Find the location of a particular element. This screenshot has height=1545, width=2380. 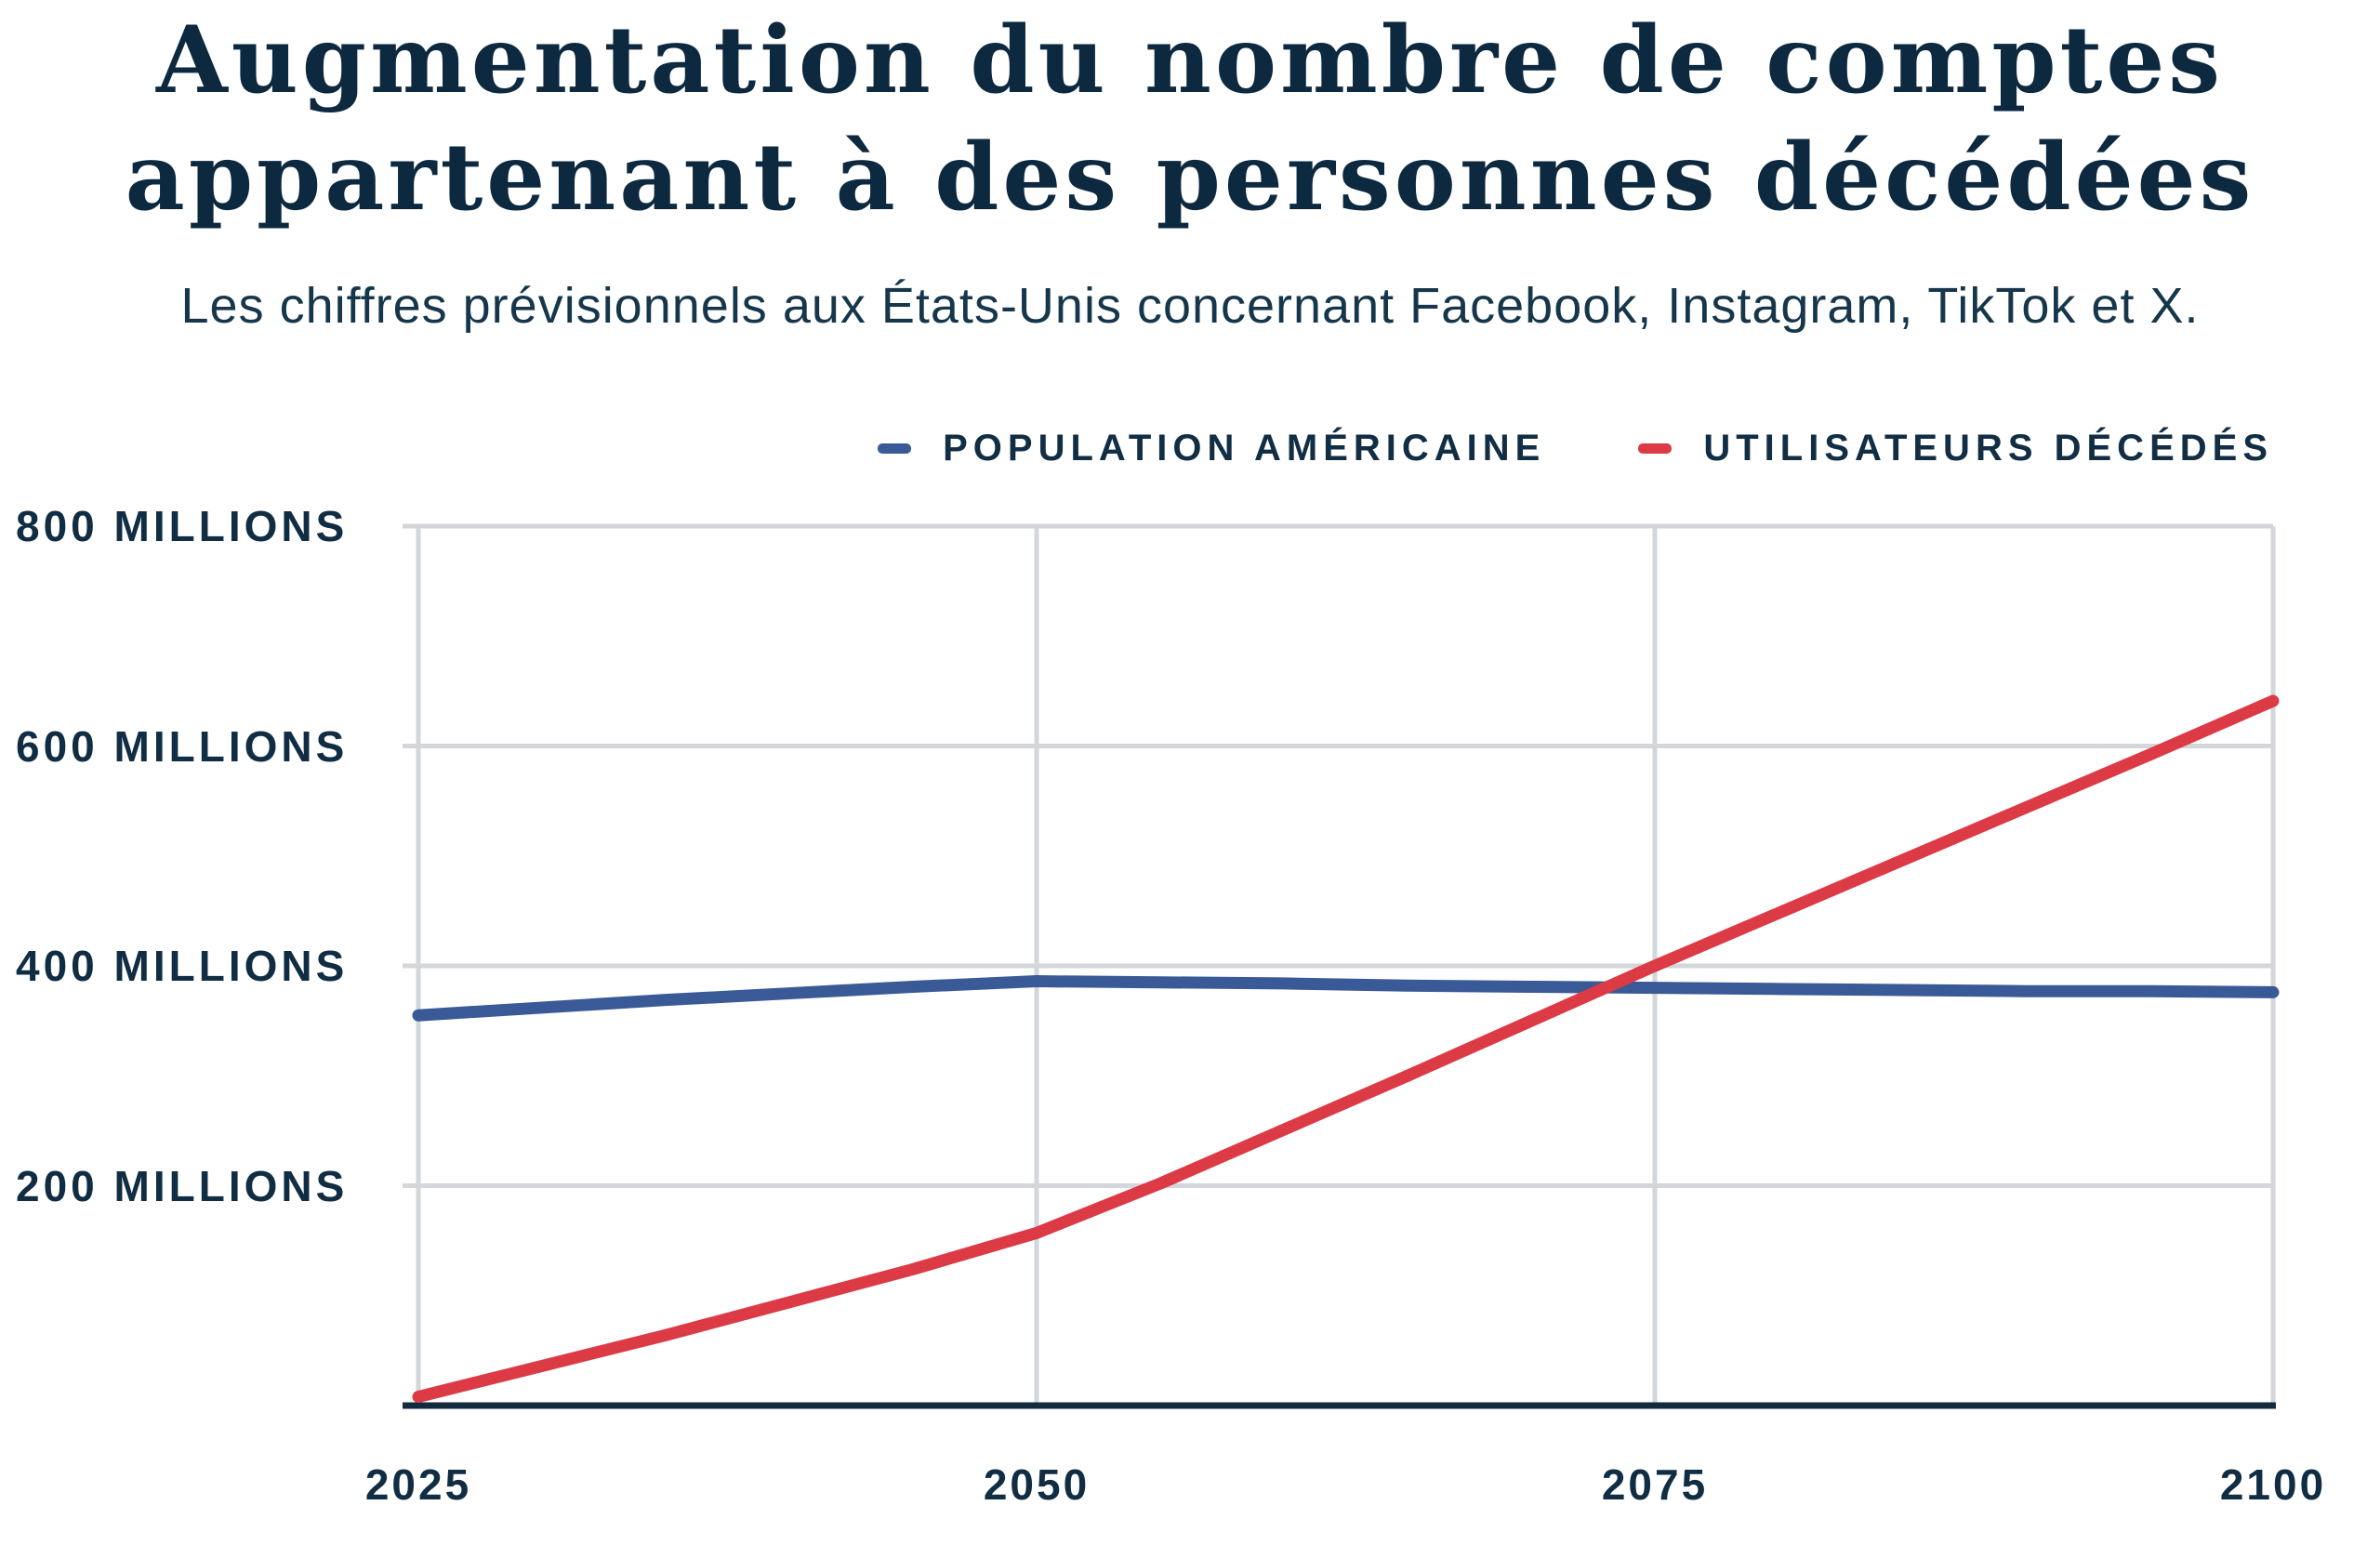

legend-swatch-deceased-icon is located at coordinates (1655, 448).